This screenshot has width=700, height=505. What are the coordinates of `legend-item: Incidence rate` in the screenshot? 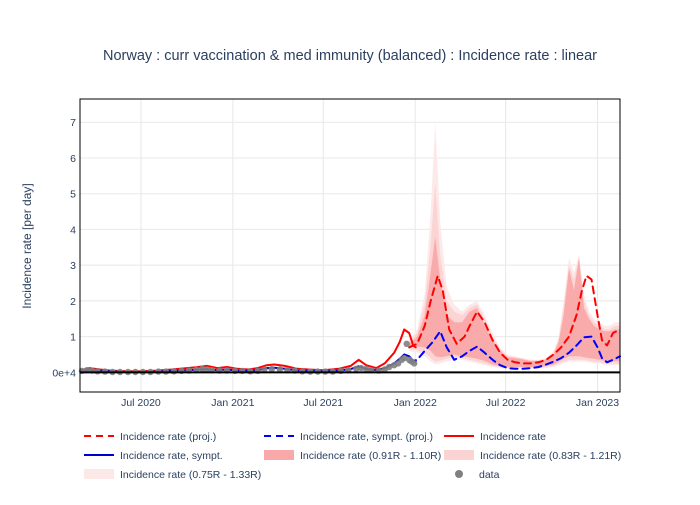 It's located at (495, 437).